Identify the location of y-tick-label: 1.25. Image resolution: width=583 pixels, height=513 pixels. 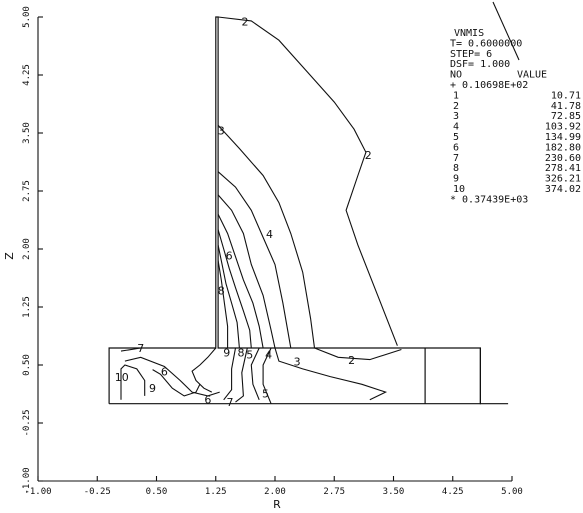
(27, 307).